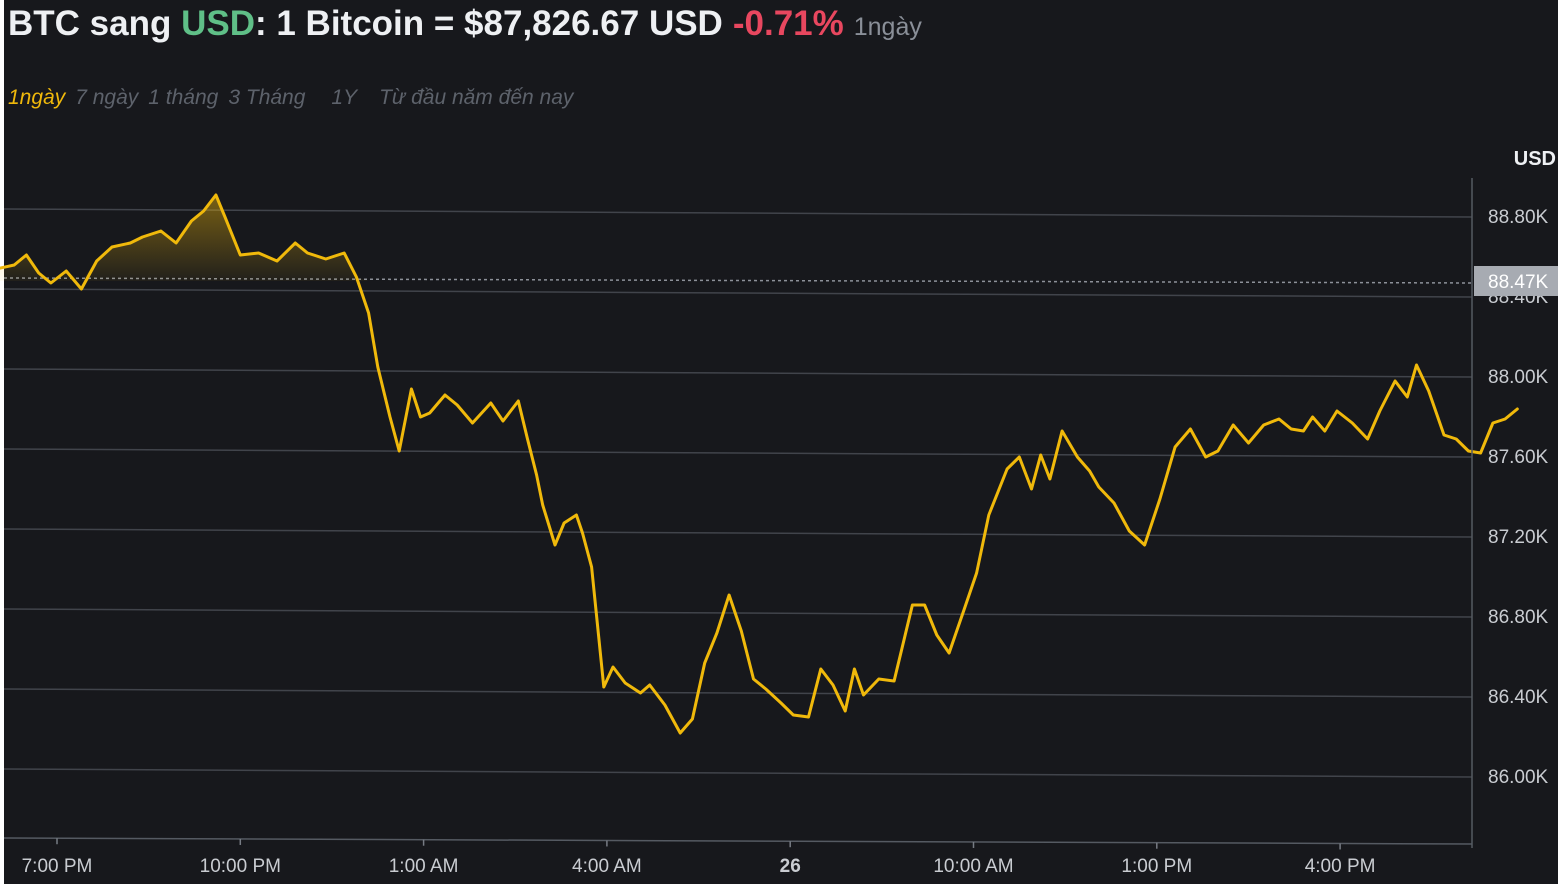 The image size is (1560, 884). What do you see at coordinates (1518, 537) in the screenshot?
I see `y-tick-label: 87.20K` at bounding box center [1518, 537].